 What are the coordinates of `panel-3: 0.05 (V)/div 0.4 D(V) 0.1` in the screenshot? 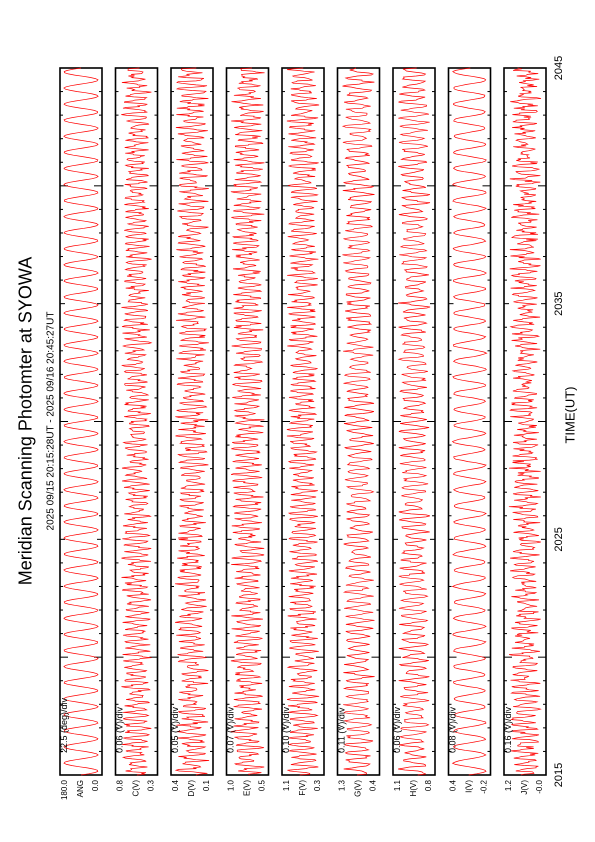 It's located at (192, 432).